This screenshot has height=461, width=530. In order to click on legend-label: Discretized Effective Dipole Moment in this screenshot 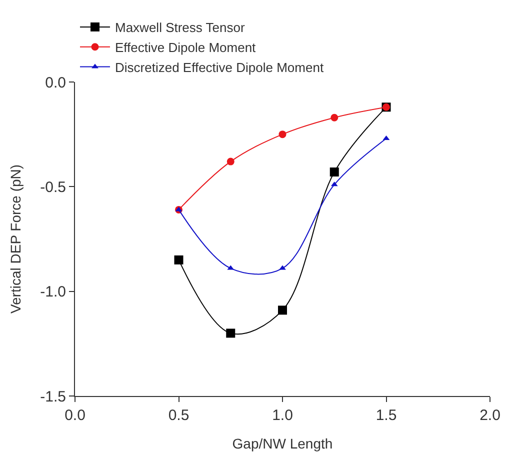, I will do `click(219, 67)`.